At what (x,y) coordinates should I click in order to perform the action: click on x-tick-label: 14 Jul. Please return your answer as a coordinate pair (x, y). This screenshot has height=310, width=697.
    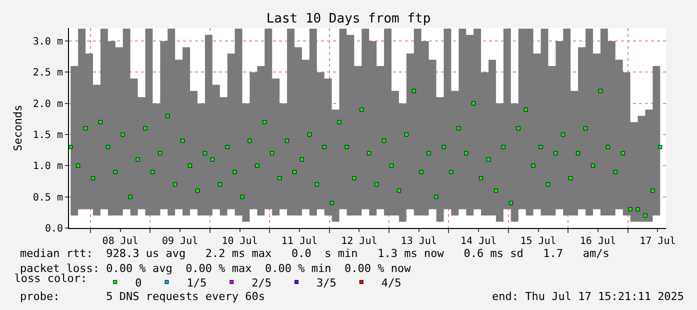
    Looking at the image, I should click on (478, 241).